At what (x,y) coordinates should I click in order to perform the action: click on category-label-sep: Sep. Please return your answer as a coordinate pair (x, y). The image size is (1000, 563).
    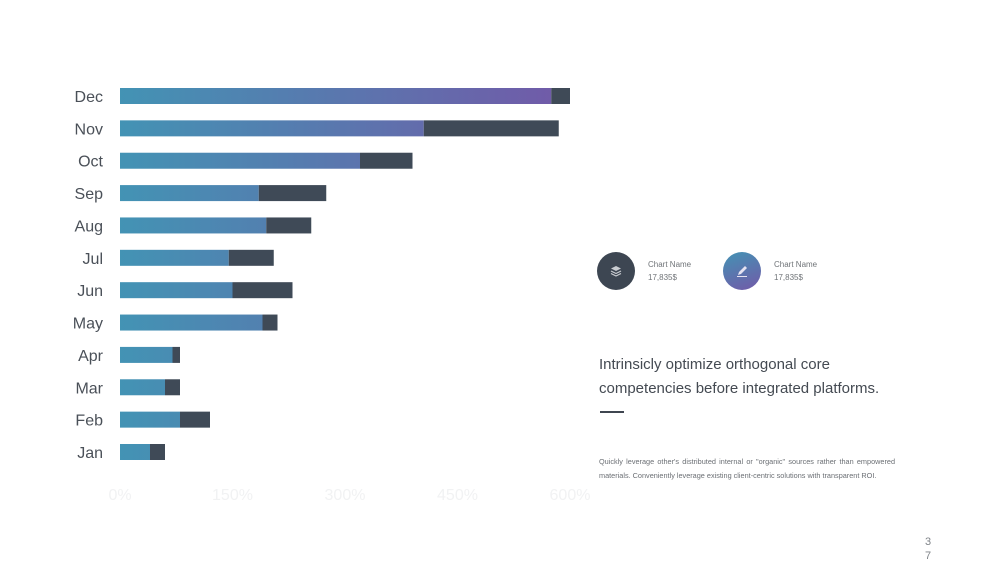
    Looking at the image, I should click on (89, 194).